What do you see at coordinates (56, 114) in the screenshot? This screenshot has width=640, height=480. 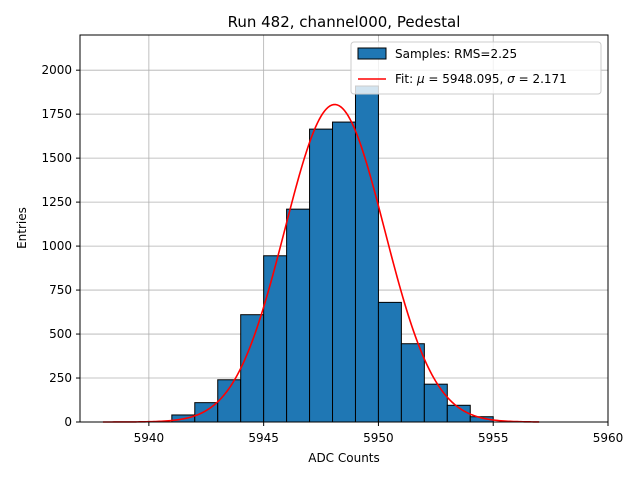 I see `y-tick-label: 1750` at bounding box center [56, 114].